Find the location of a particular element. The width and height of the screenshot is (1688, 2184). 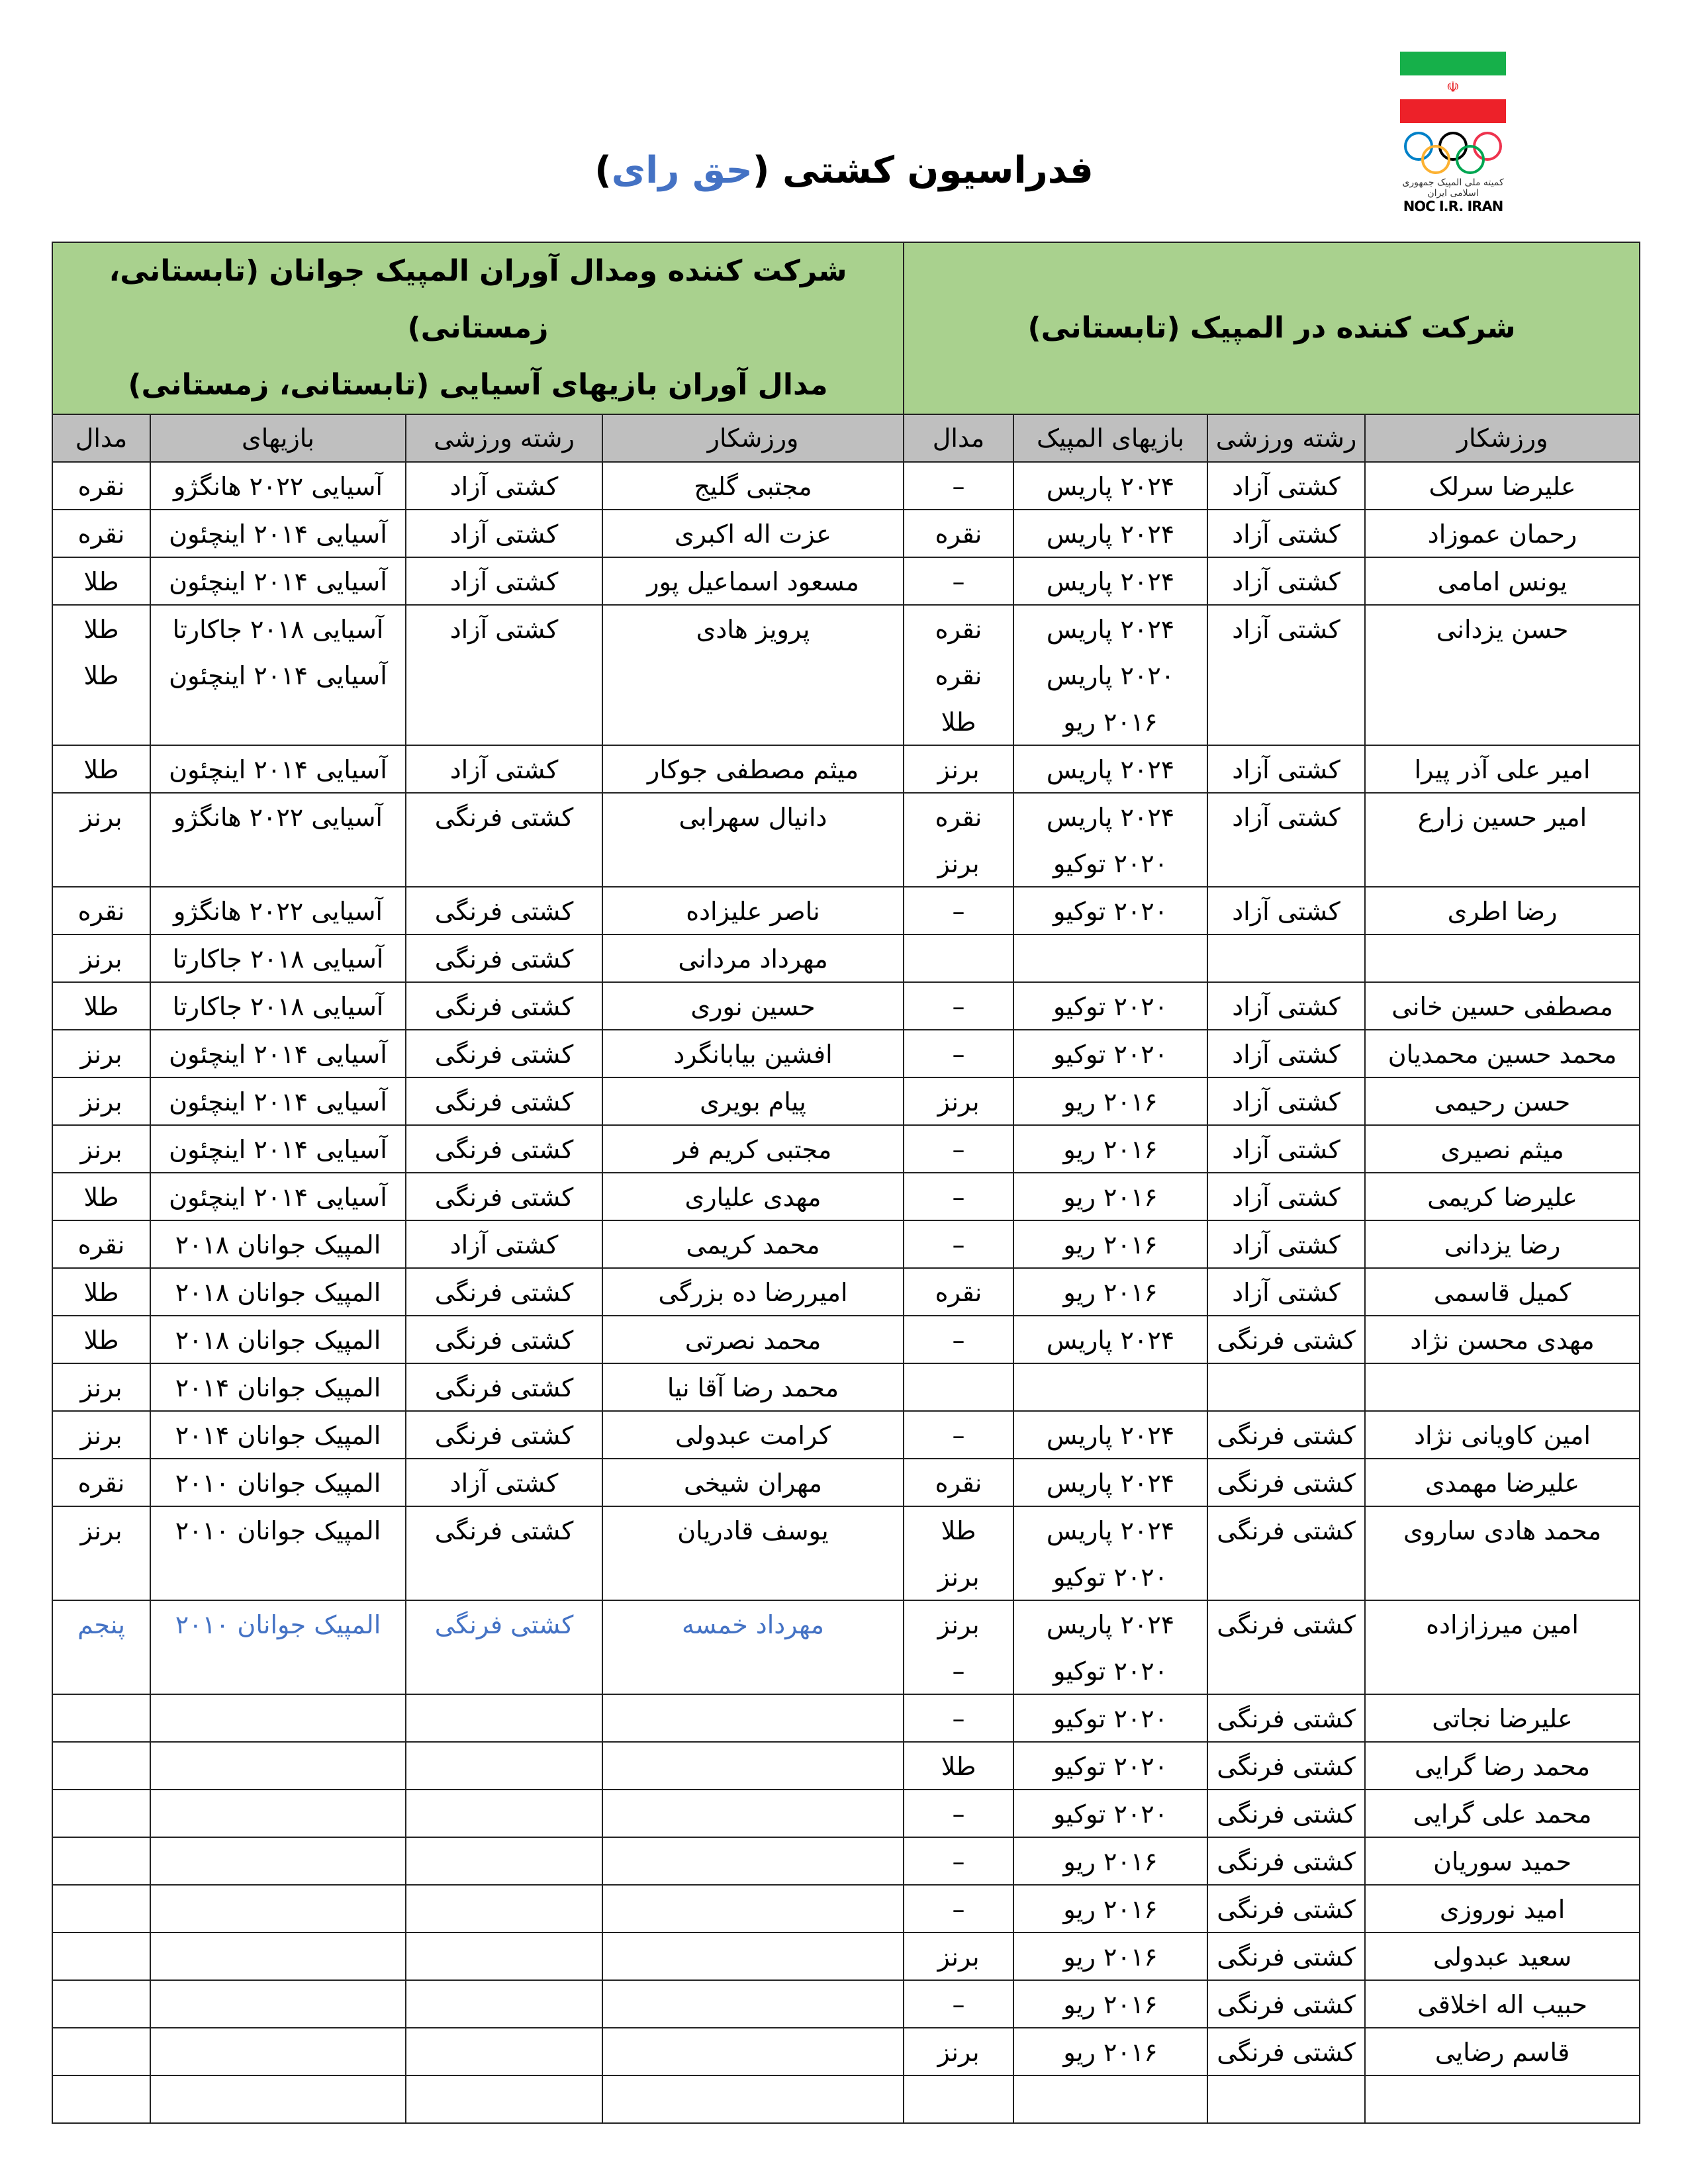

left-games-cell is located at coordinates (278, 1861).